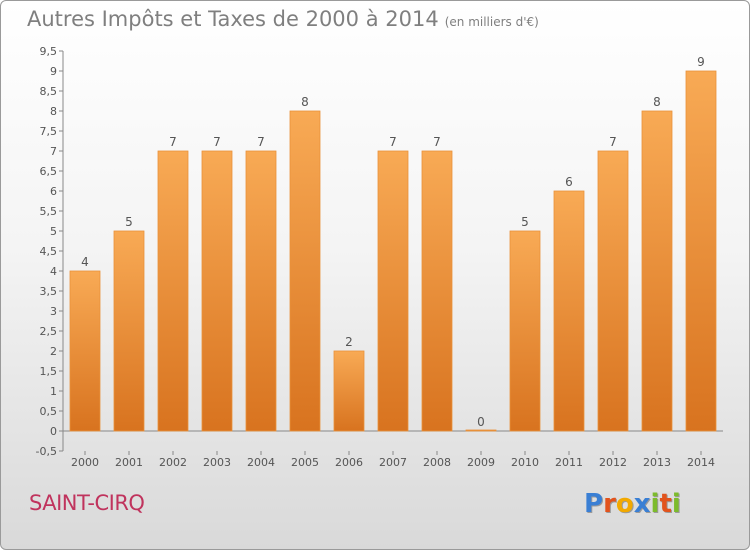 The image size is (750, 550). Describe the element at coordinates (613, 462) in the screenshot. I see `x-tick-label: 2012` at that location.